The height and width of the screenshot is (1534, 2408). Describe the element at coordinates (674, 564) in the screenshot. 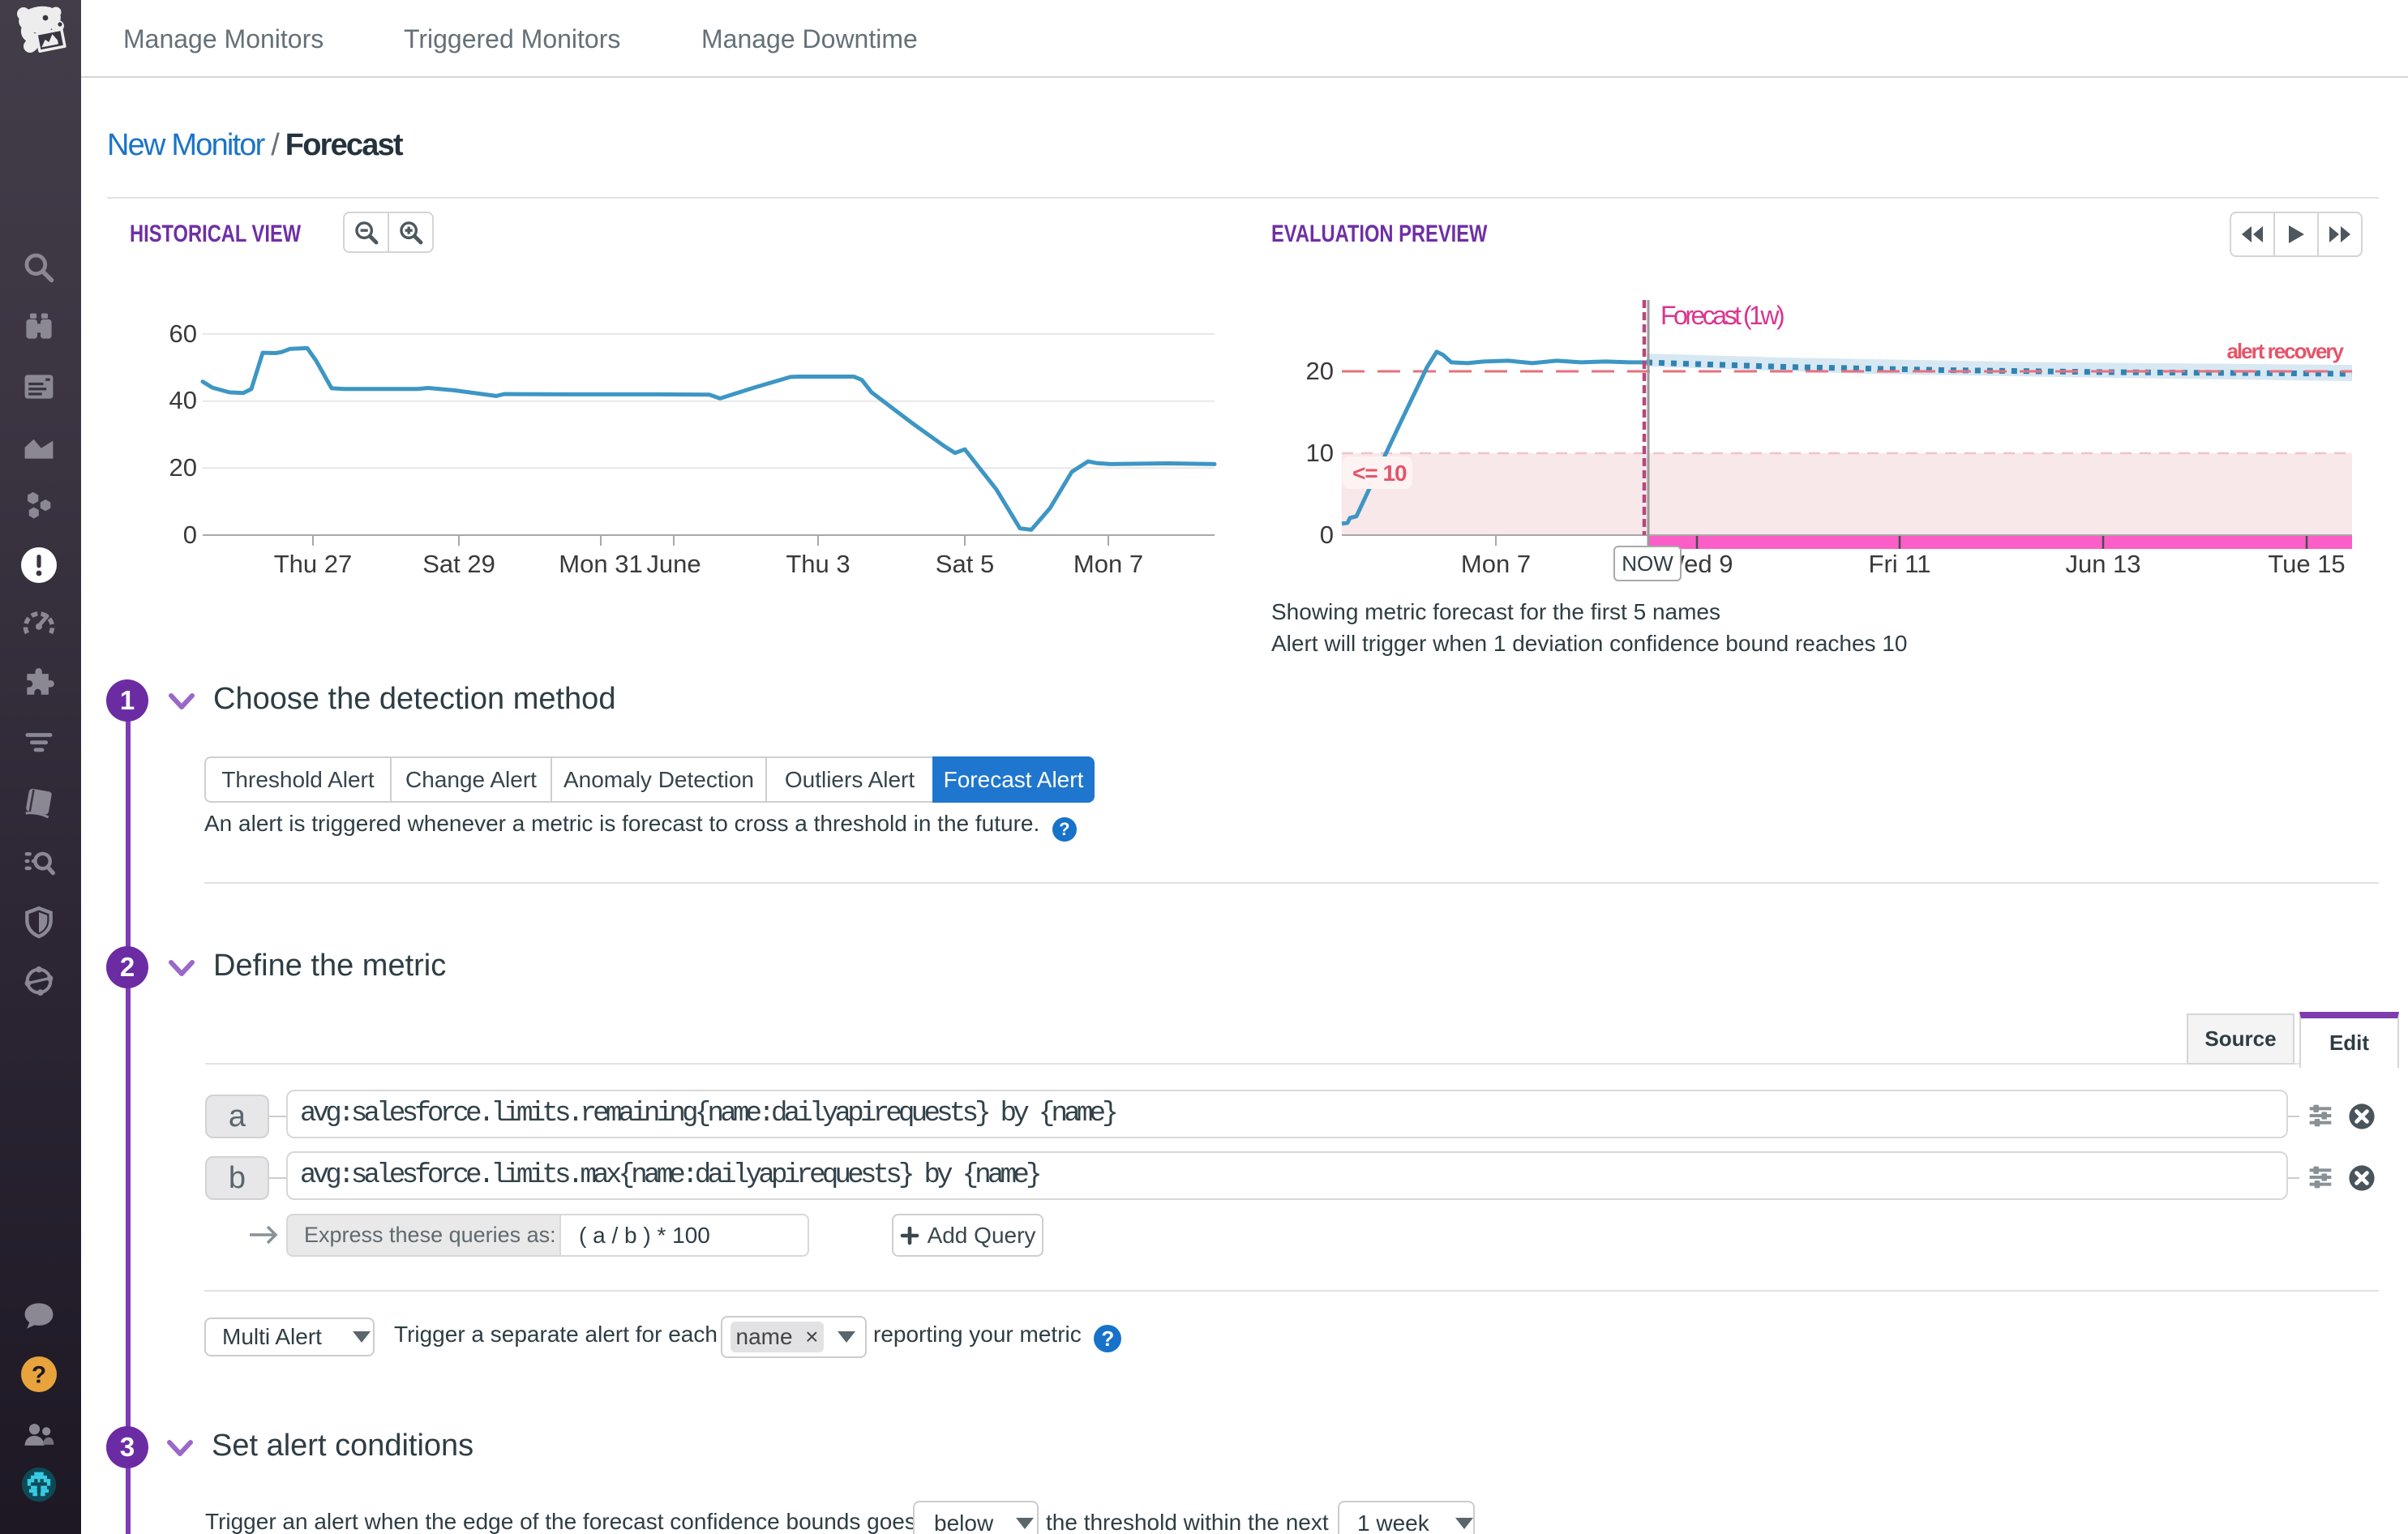

I see `svg-text: June` at that location.